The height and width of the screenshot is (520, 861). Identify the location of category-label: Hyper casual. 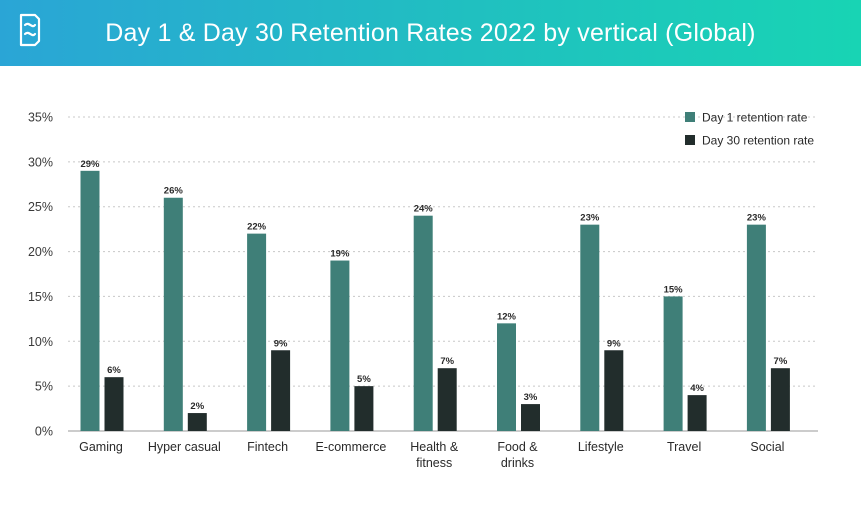
(184, 447).